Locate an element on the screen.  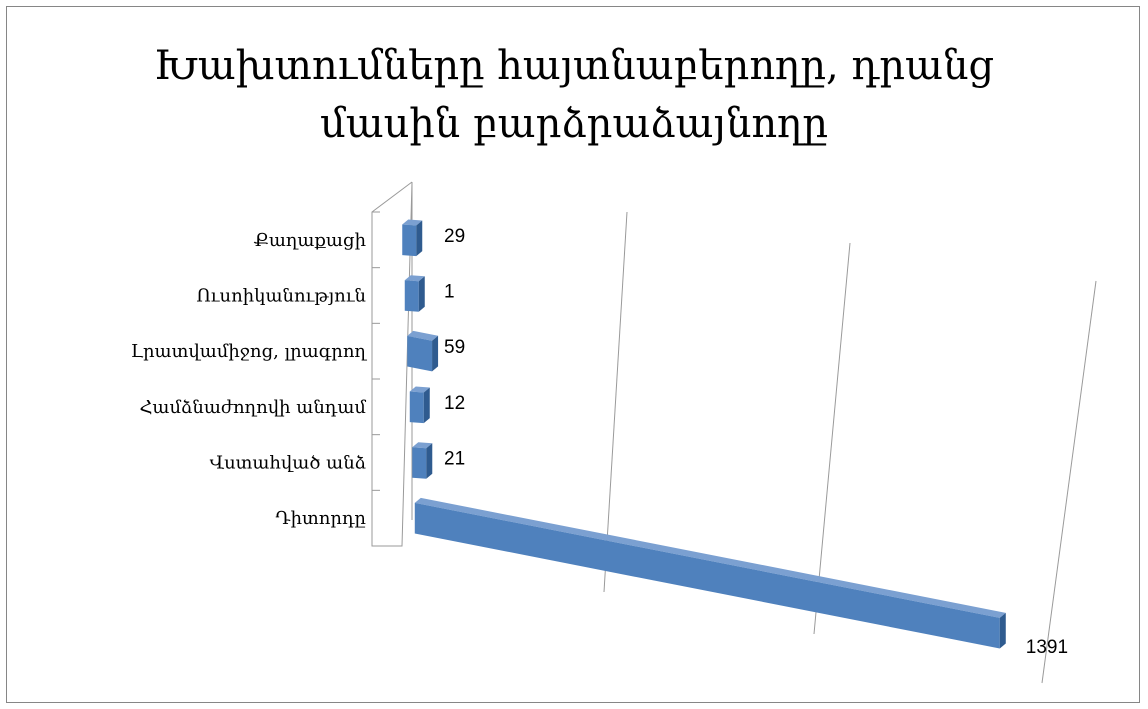
category-label: Համձնաժողովի անդամ is located at coordinates (252, 407).